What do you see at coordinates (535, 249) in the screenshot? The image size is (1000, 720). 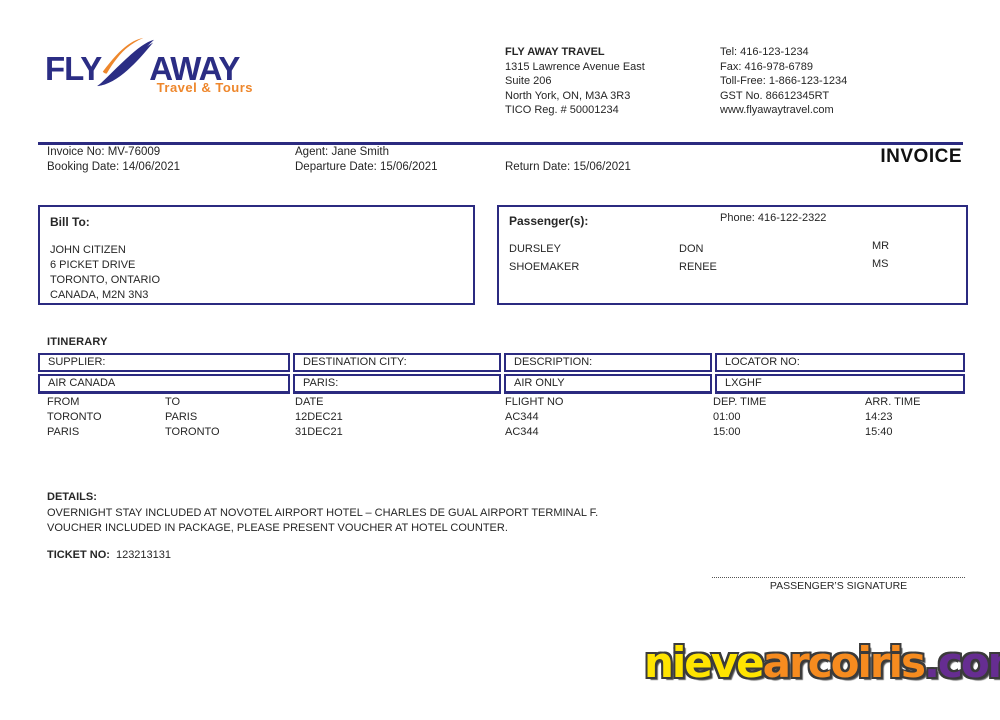 I see `passenger-last-name: DURSLEY` at bounding box center [535, 249].